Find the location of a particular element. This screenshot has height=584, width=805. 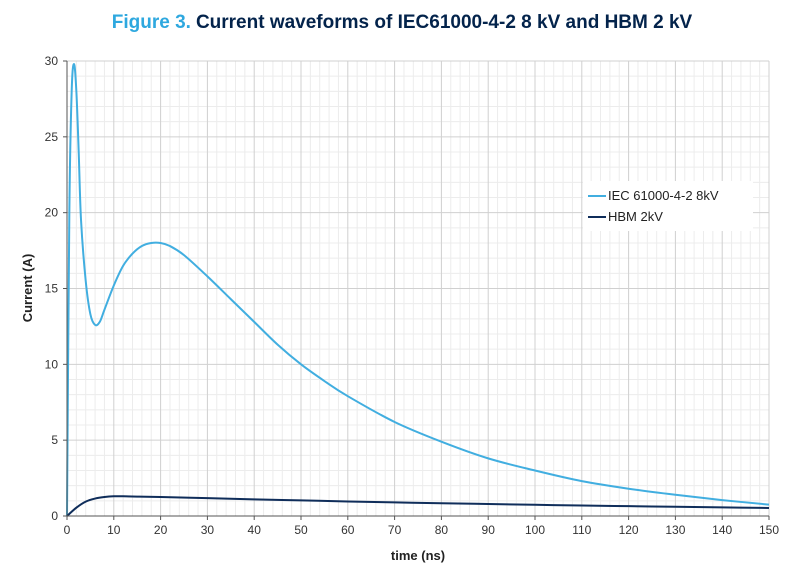

x-tick-label: 10 is located at coordinates (114, 530).